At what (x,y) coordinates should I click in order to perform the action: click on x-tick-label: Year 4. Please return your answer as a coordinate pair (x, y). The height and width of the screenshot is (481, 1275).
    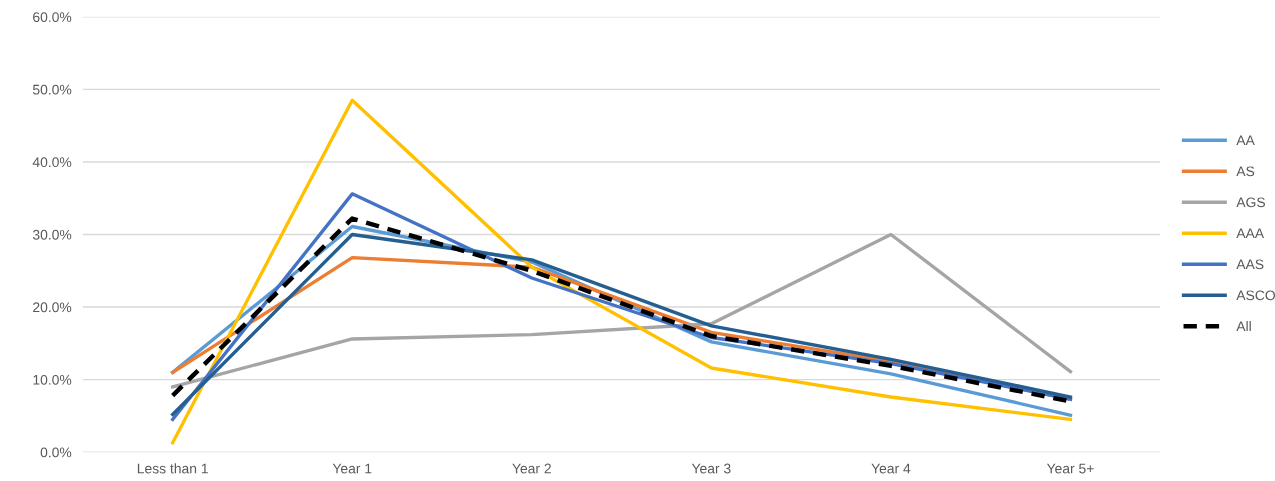
    Looking at the image, I should click on (891, 468).